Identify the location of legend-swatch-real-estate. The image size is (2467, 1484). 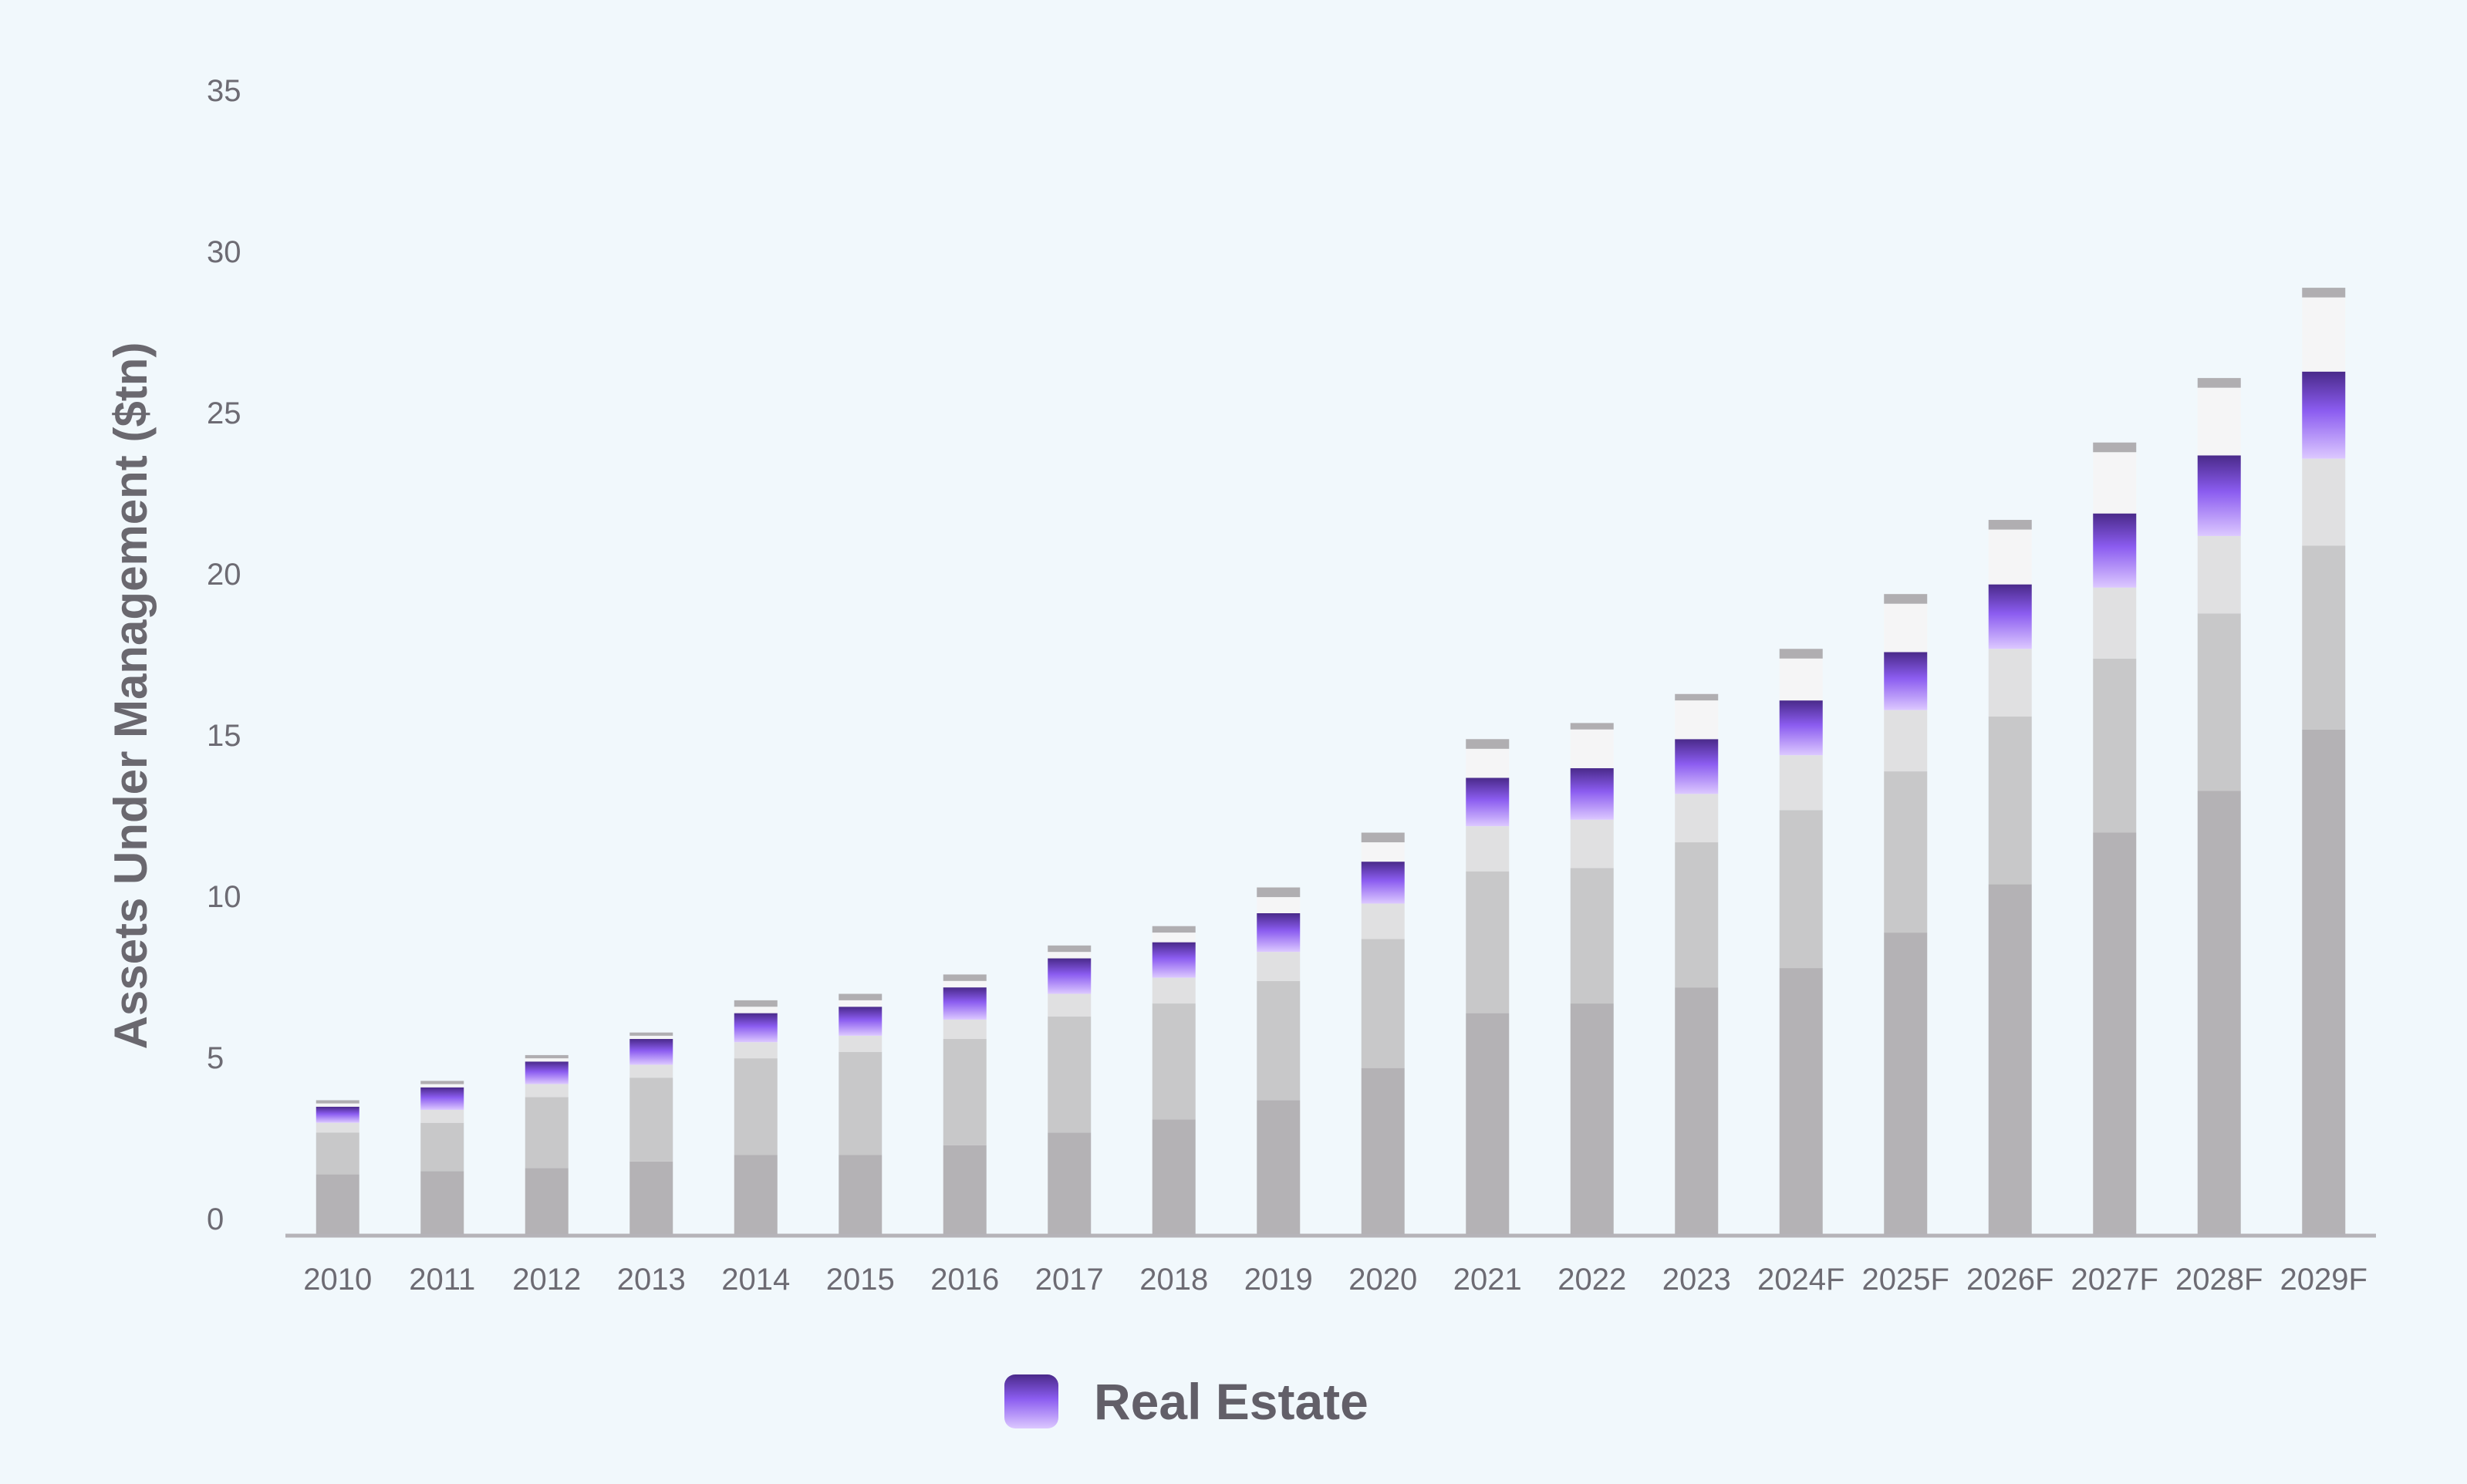
(1031, 1401).